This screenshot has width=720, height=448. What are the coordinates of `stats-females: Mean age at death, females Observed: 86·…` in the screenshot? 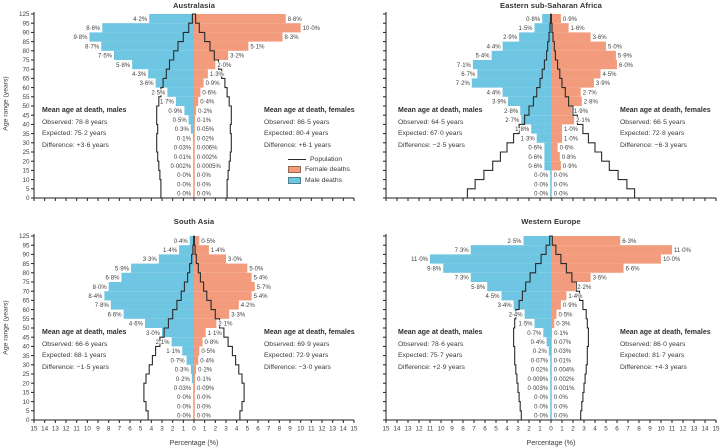 It's located at (665, 350).